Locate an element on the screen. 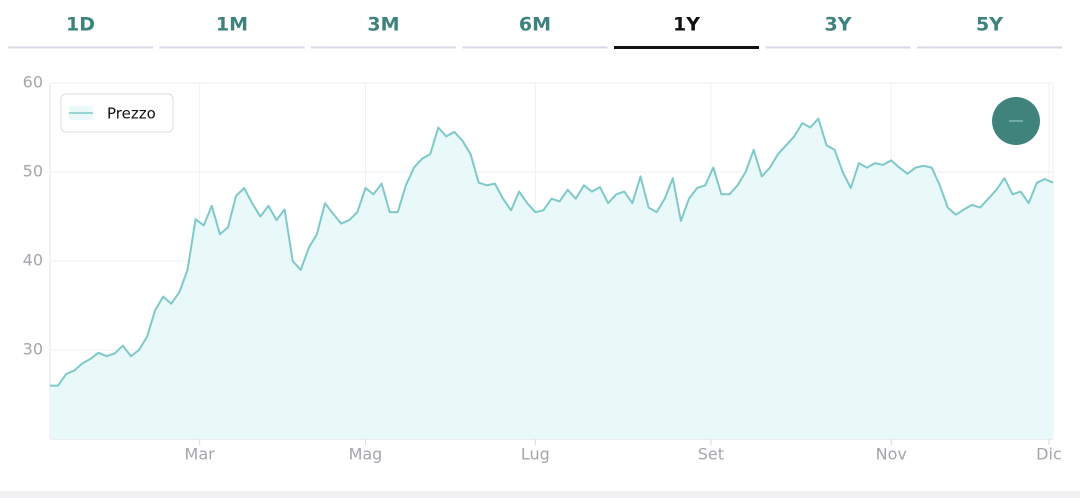  x-tick-label: Mag is located at coordinates (366, 454).